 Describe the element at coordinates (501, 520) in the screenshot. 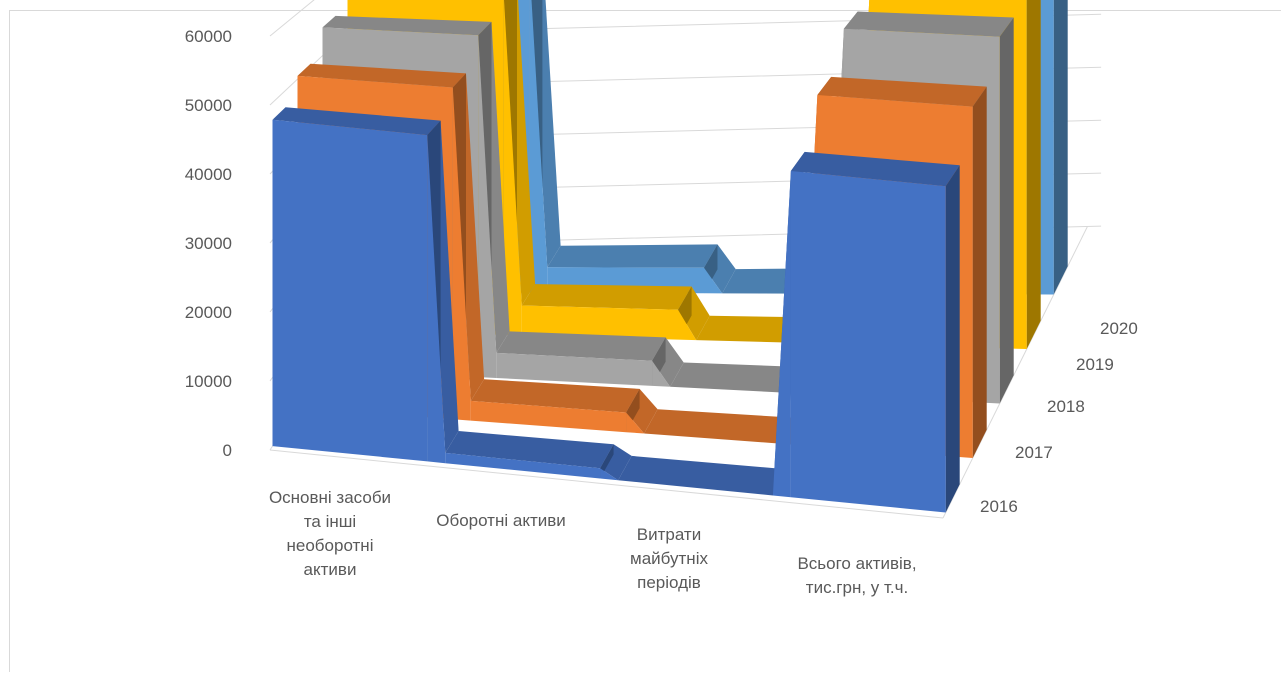

I see `category-label: Оборотні активи` at that location.